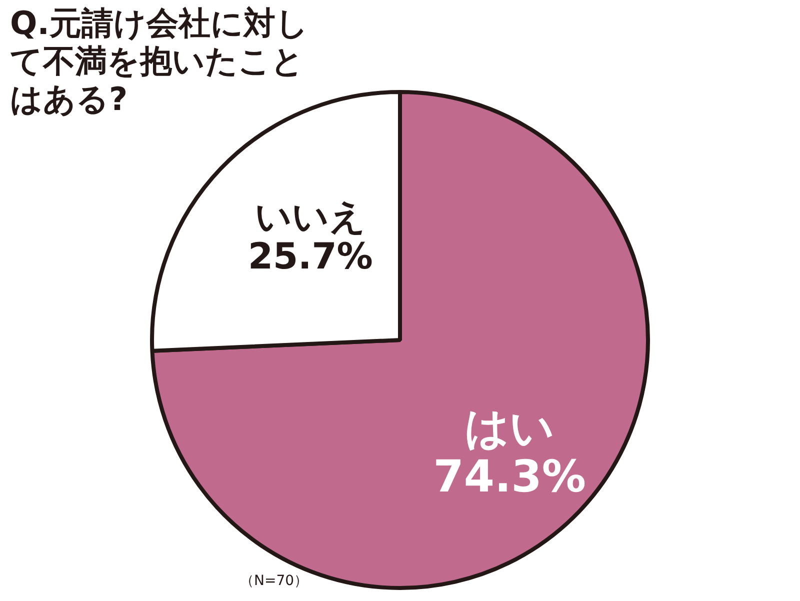 Image resolution: width=800 pixels, height=601 pixels. I want to click on slice-label: いいえ, so click(310, 217).